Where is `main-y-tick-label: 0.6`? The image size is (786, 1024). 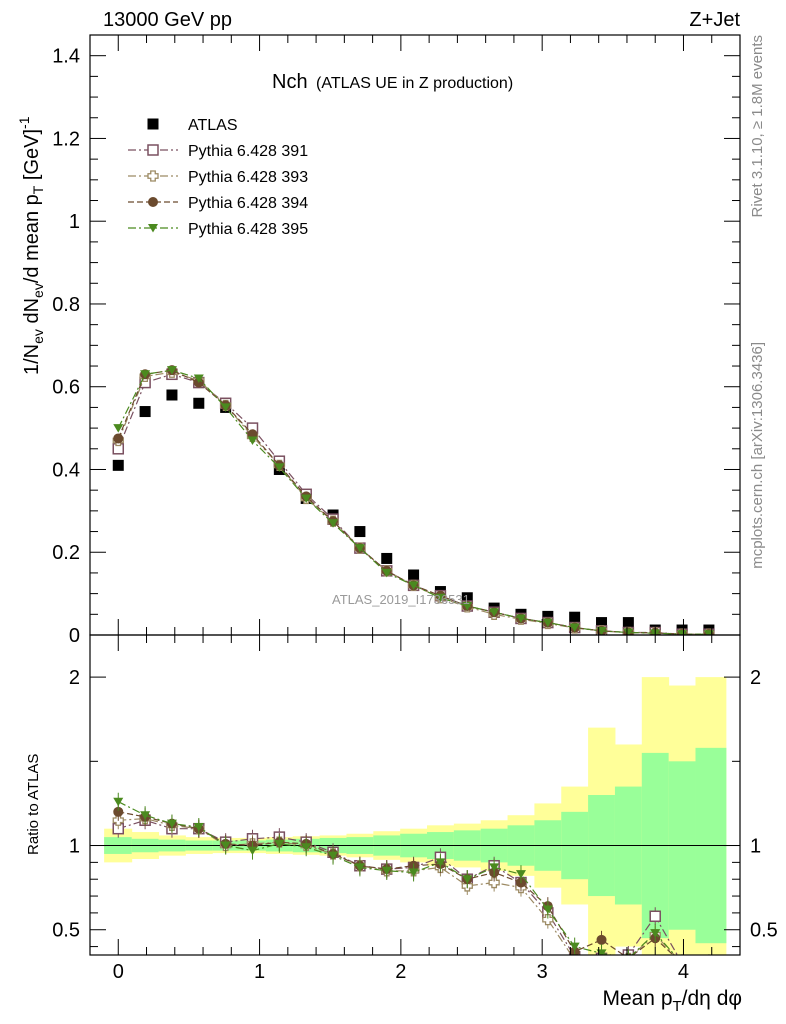
main-y-tick-label: 0.6 is located at coordinates (66, 388).